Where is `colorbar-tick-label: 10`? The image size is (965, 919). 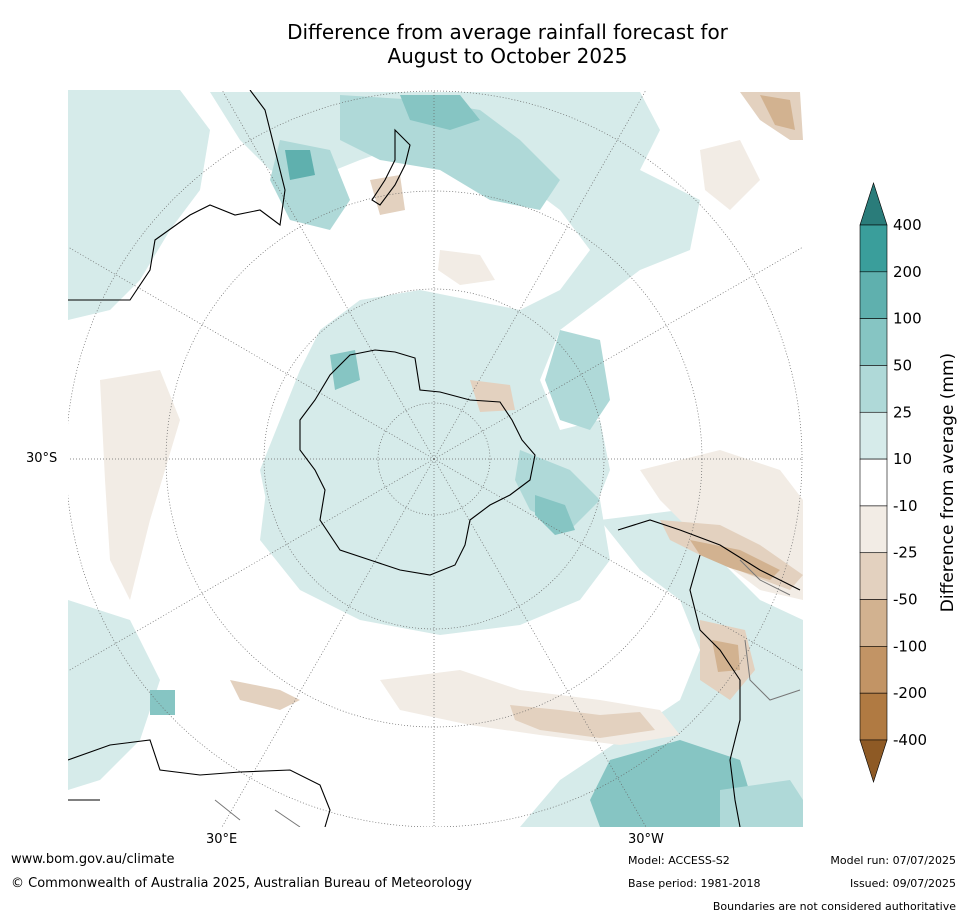 colorbar-tick-label: 10 is located at coordinates (902, 459).